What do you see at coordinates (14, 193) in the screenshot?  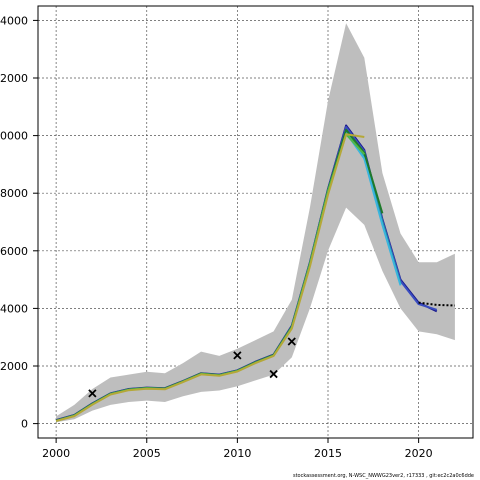 I see `y-tick-label-4: 8000` at bounding box center [14, 193].